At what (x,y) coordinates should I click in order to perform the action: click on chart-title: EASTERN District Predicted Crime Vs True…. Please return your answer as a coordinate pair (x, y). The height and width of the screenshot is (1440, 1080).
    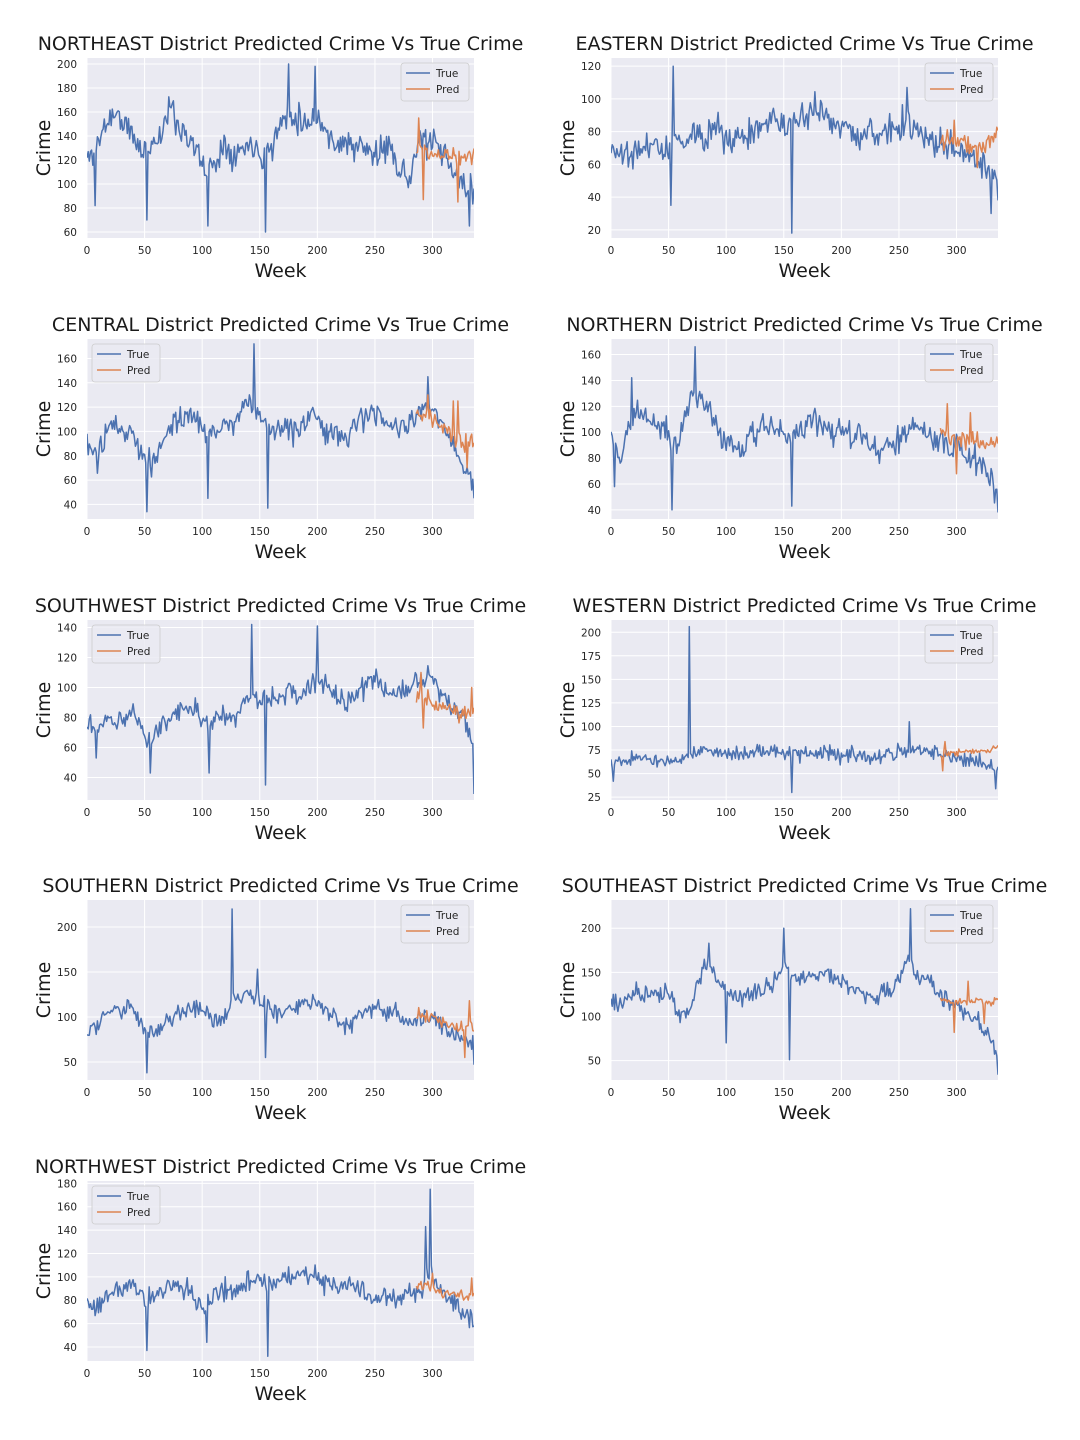
    Looking at the image, I should click on (804, 44).